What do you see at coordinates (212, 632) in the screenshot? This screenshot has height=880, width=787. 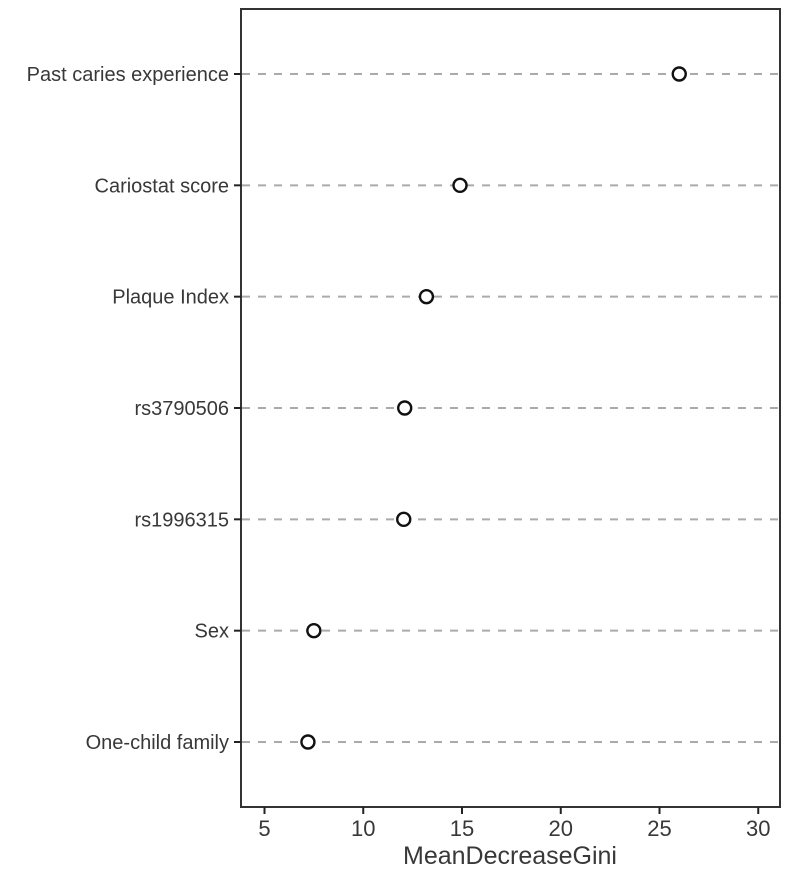 I see `category-label: Sex` at bounding box center [212, 632].